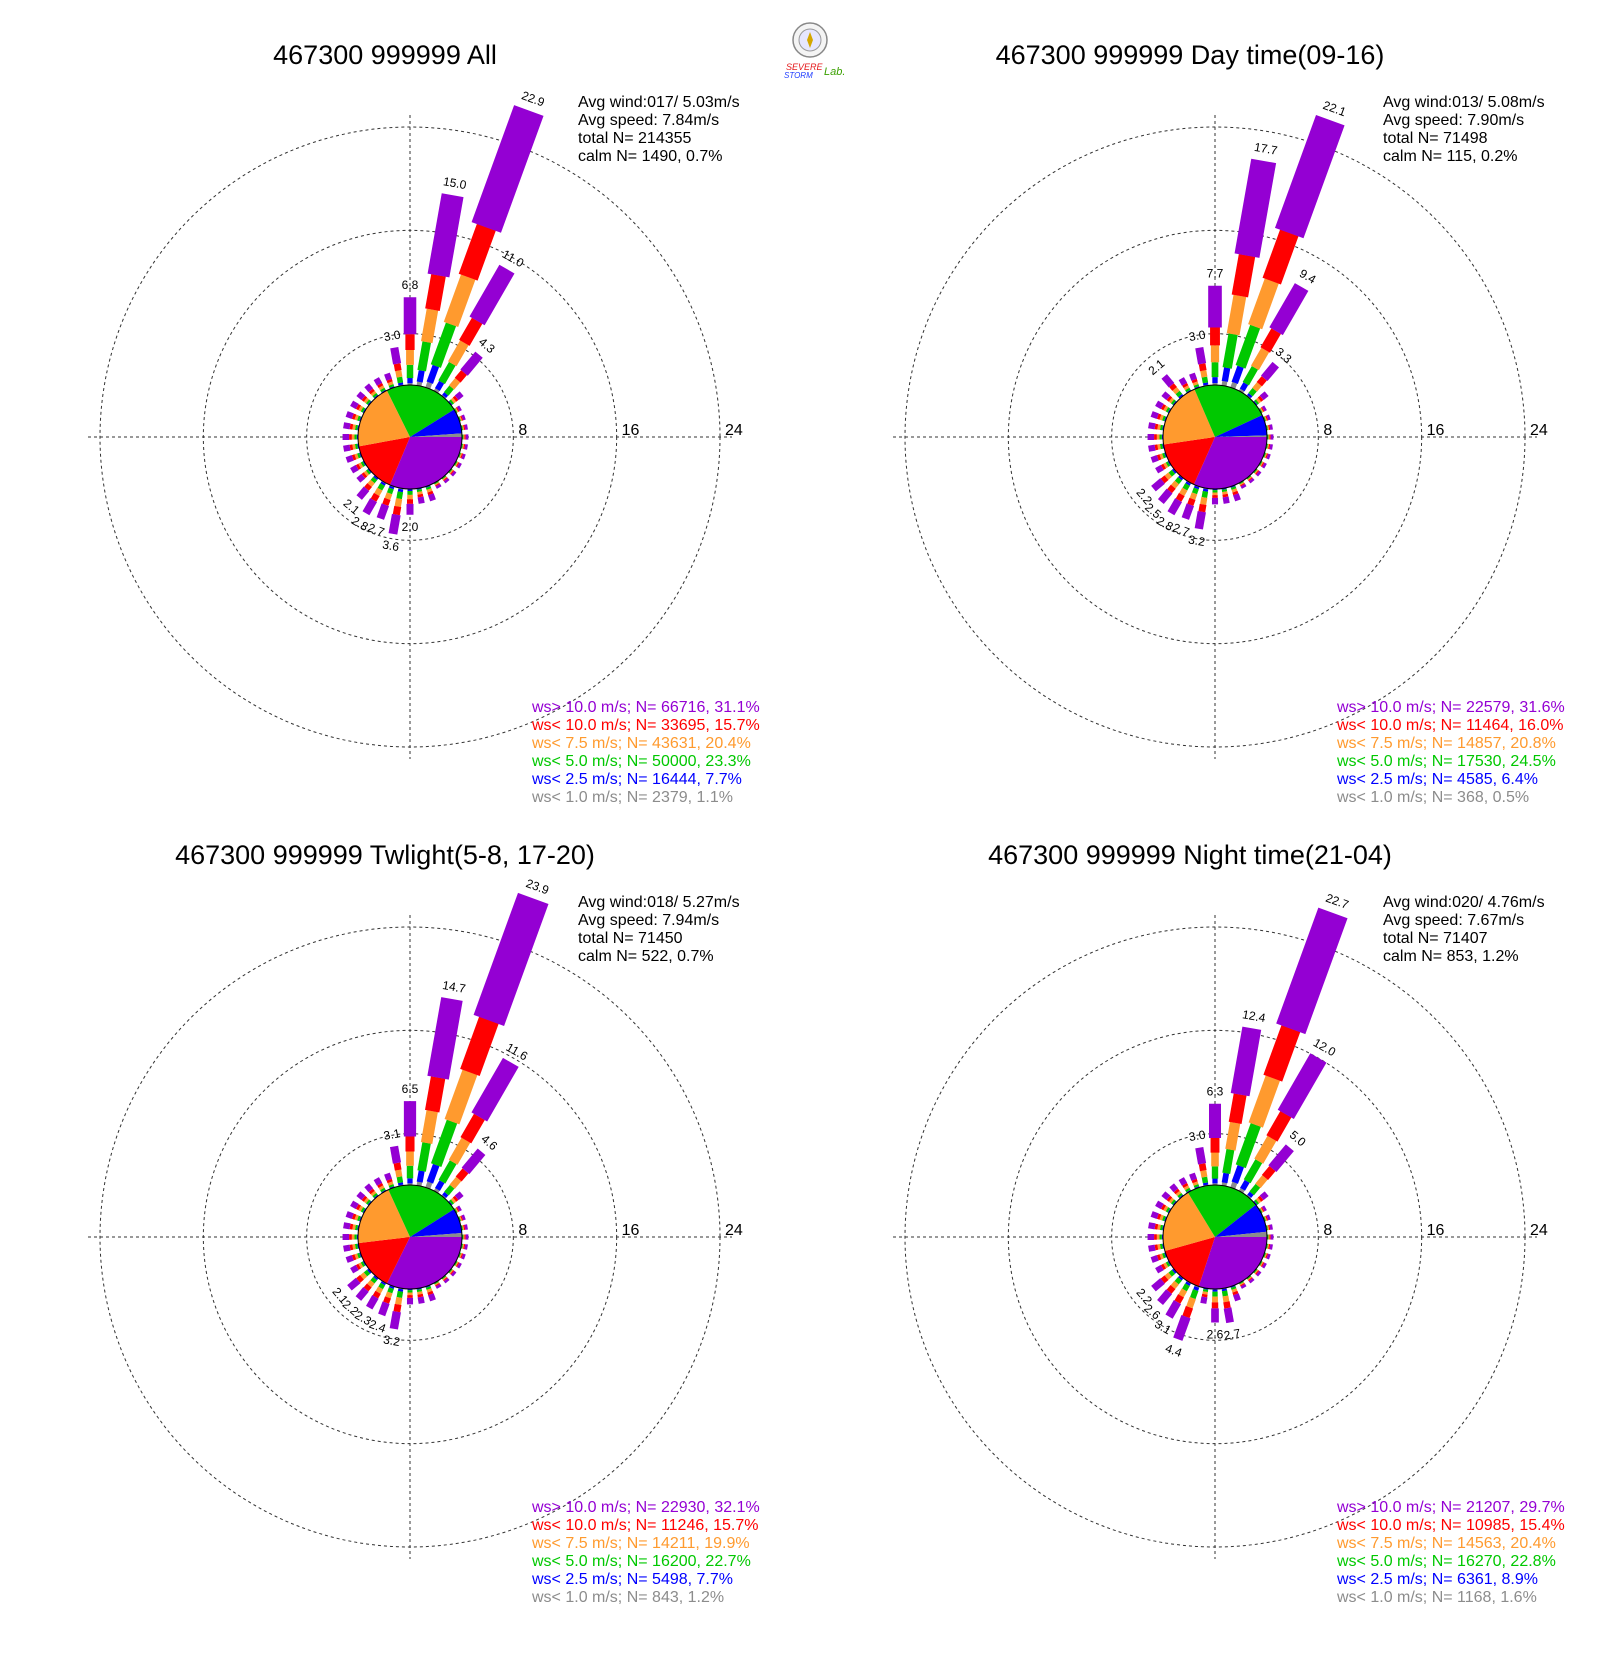 The width and height of the screenshot is (1620, 1660). Describe the element at coordinates (1215, 1237) in the screenshot. I see `pie-outline` at that location.